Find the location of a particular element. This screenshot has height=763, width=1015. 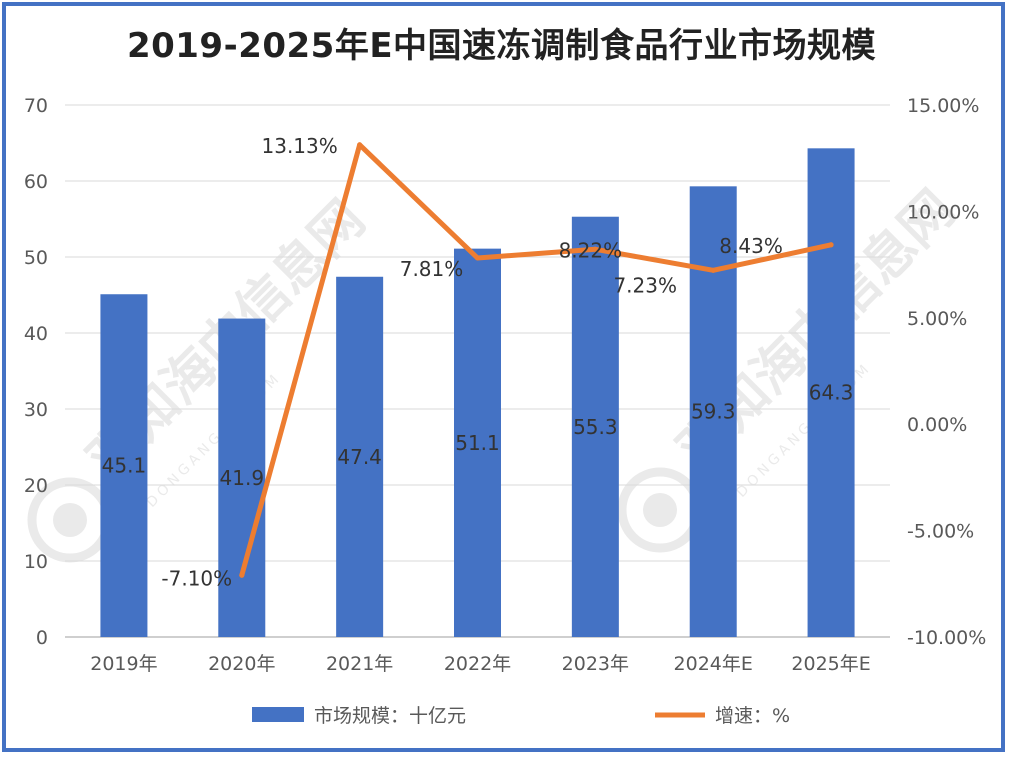

legend-bar-label: 市场规模：十亿元 is located at coordinates (390, 716).